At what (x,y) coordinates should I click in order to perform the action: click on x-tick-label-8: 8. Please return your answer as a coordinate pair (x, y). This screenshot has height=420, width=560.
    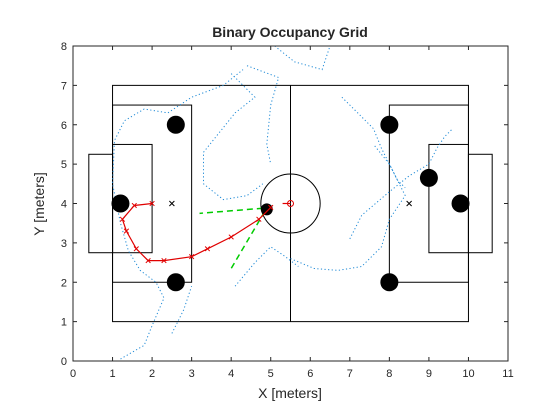
    Looking at the image, I should click on (389, 374).